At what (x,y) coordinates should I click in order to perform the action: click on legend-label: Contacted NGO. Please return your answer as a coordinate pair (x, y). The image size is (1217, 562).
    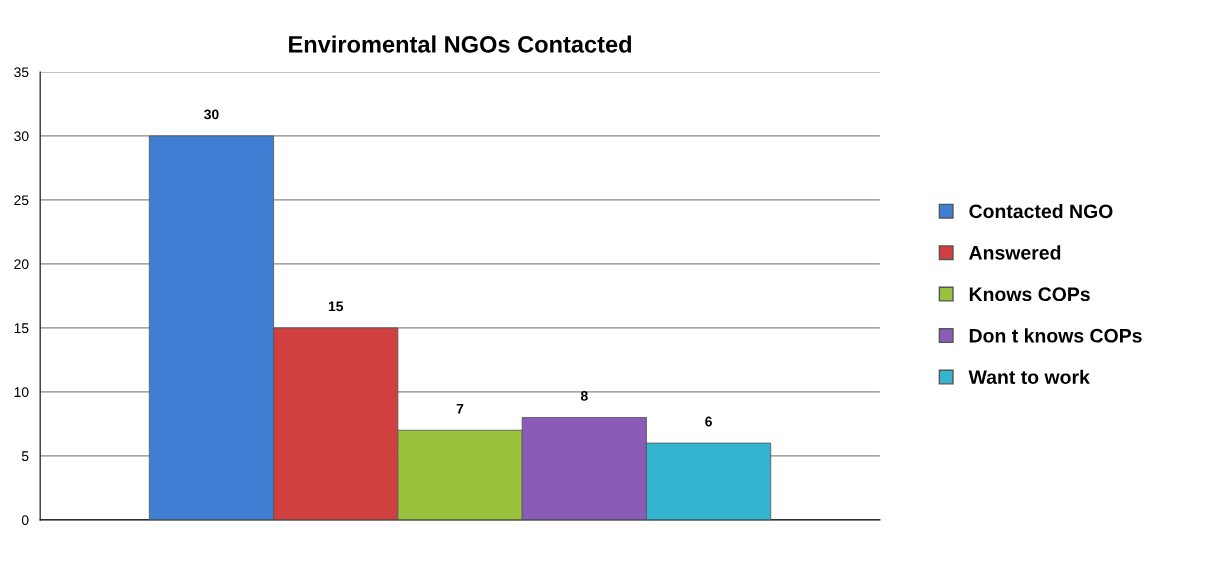
    Looking at the image, I should click on (1041, 211).